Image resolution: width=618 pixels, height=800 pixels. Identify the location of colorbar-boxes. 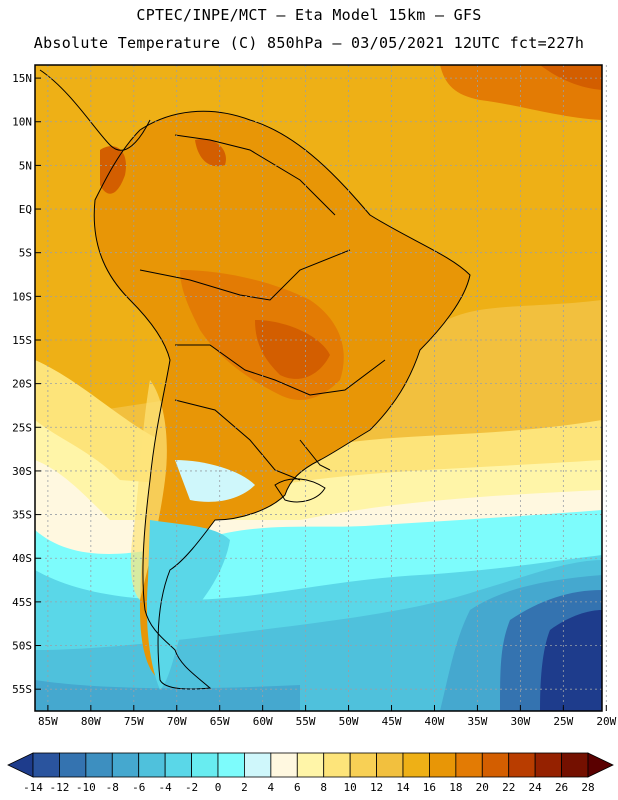
(310, 765).